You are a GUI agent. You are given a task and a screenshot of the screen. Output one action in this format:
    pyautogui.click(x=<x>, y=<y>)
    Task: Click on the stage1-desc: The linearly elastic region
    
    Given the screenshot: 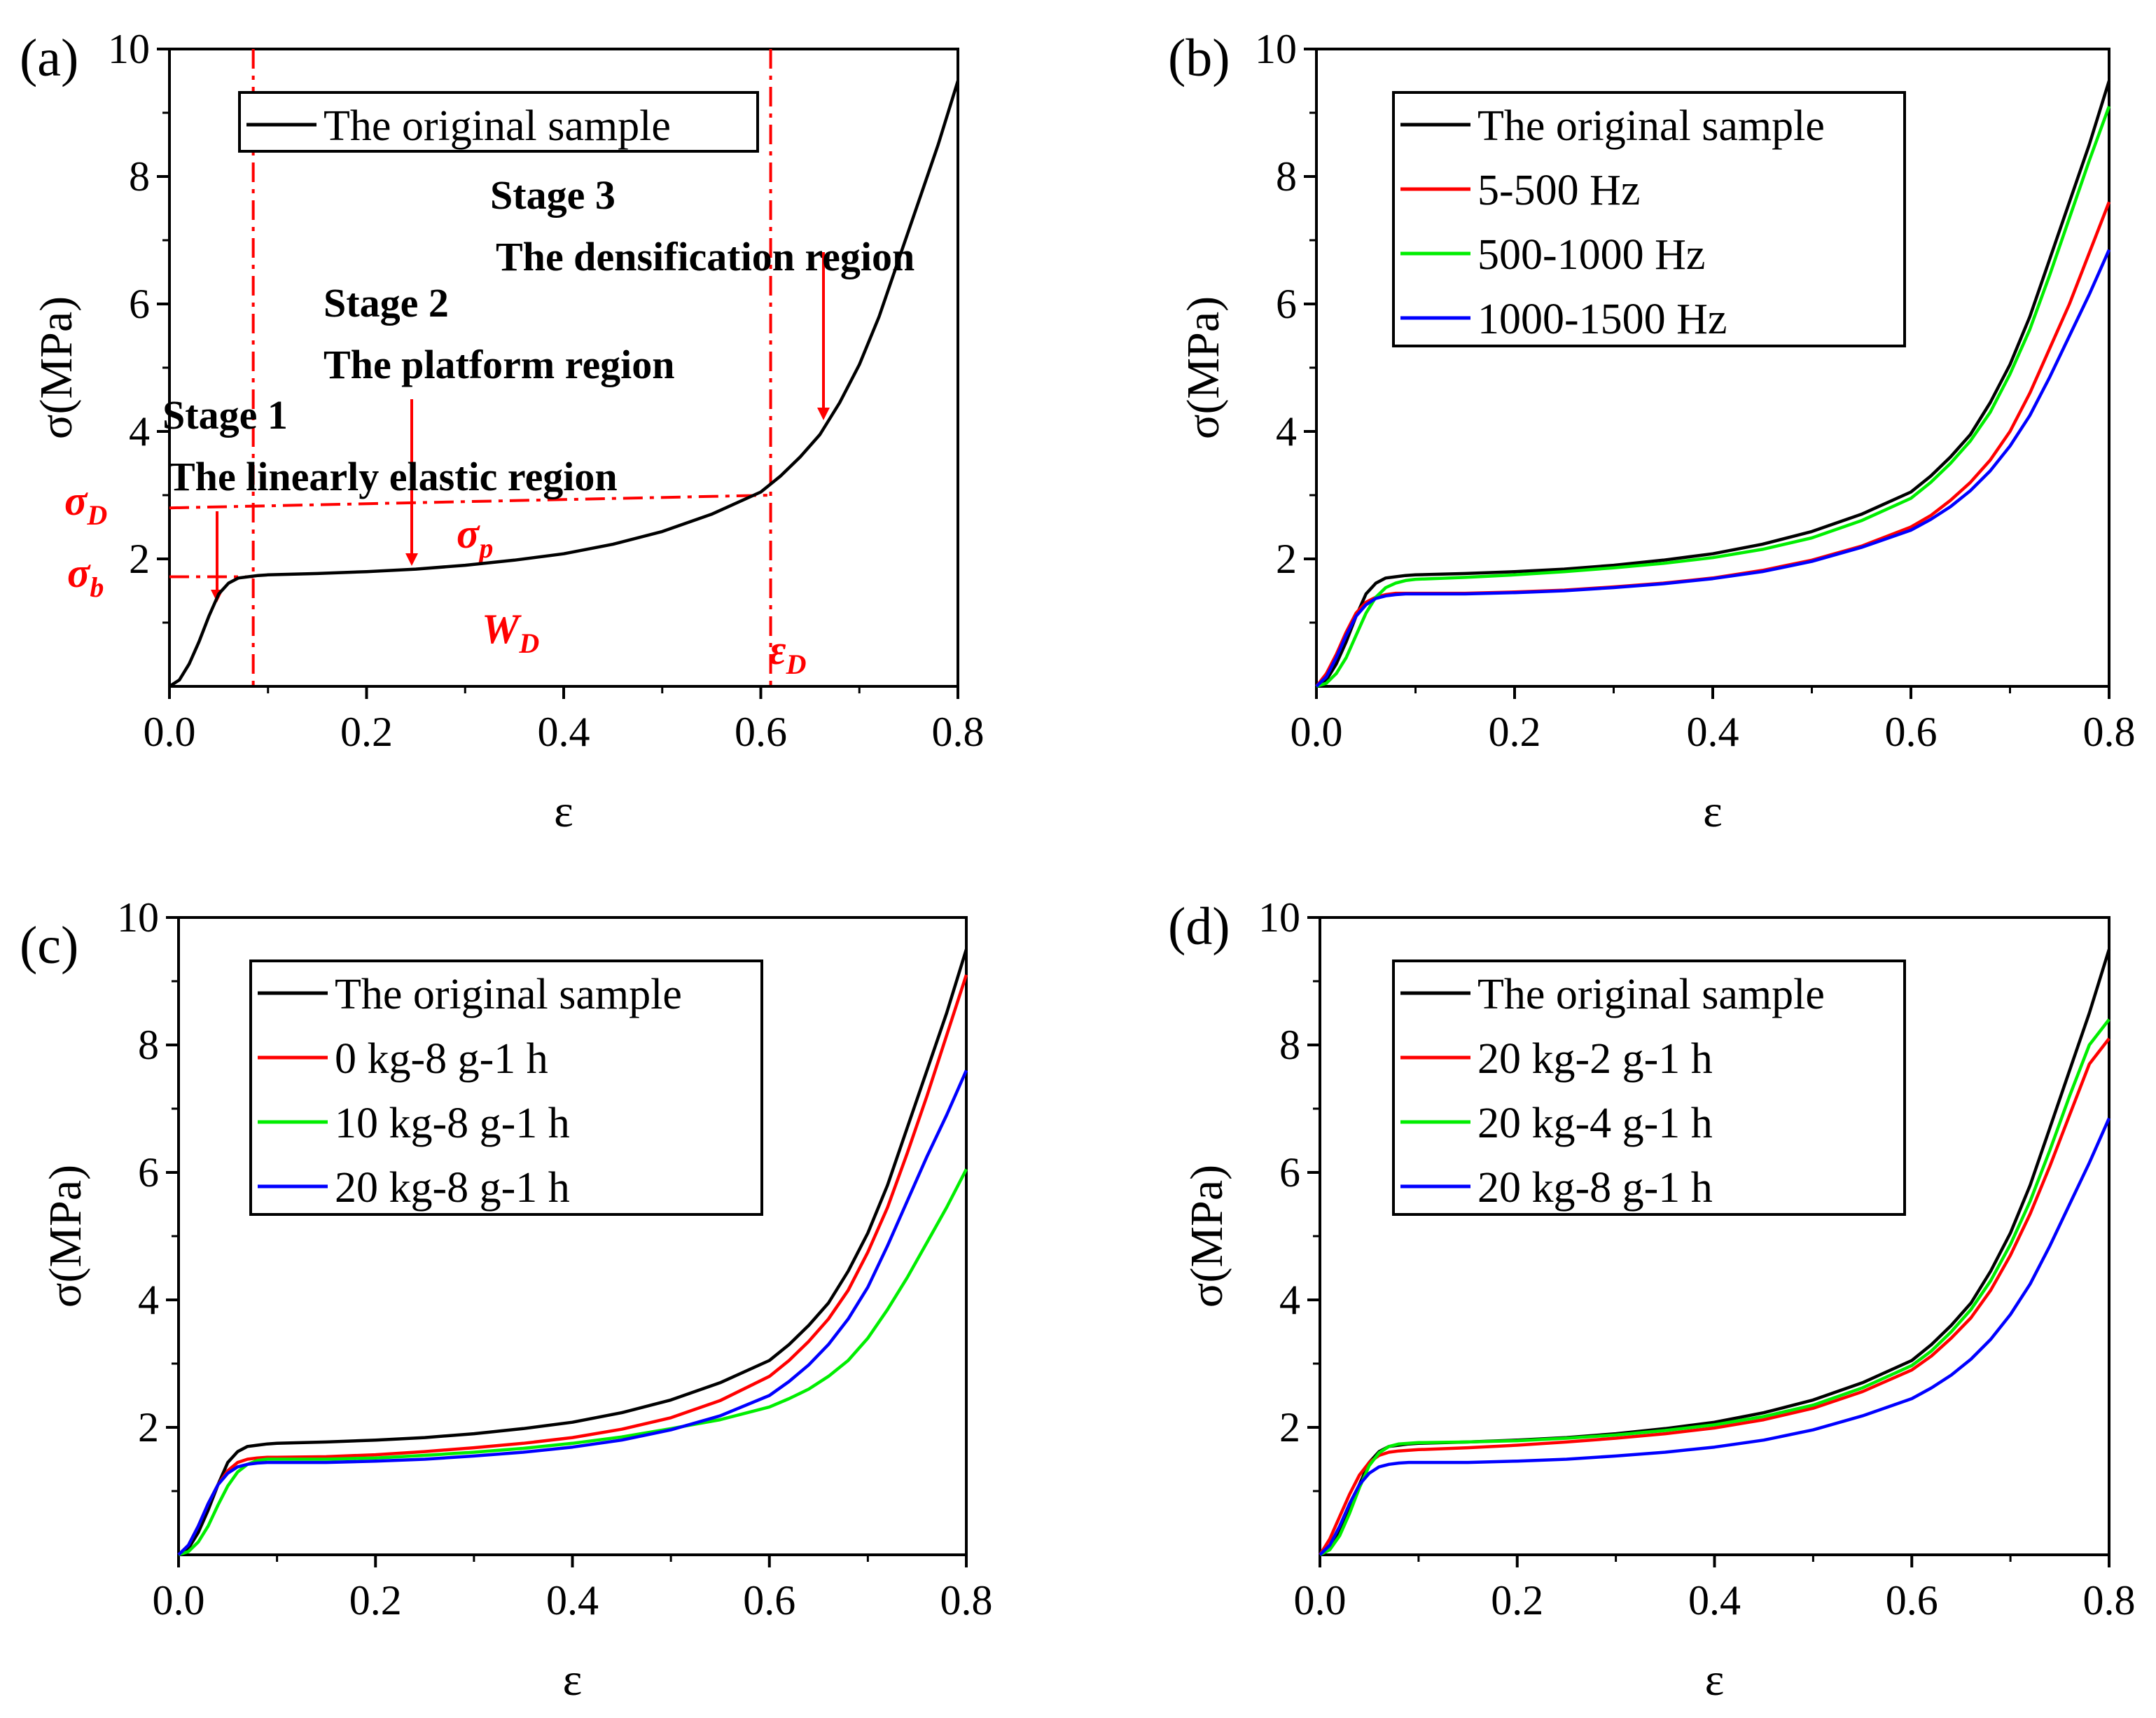 What is the action you would take?
    pyautogui.click(x=393, y=477)
    